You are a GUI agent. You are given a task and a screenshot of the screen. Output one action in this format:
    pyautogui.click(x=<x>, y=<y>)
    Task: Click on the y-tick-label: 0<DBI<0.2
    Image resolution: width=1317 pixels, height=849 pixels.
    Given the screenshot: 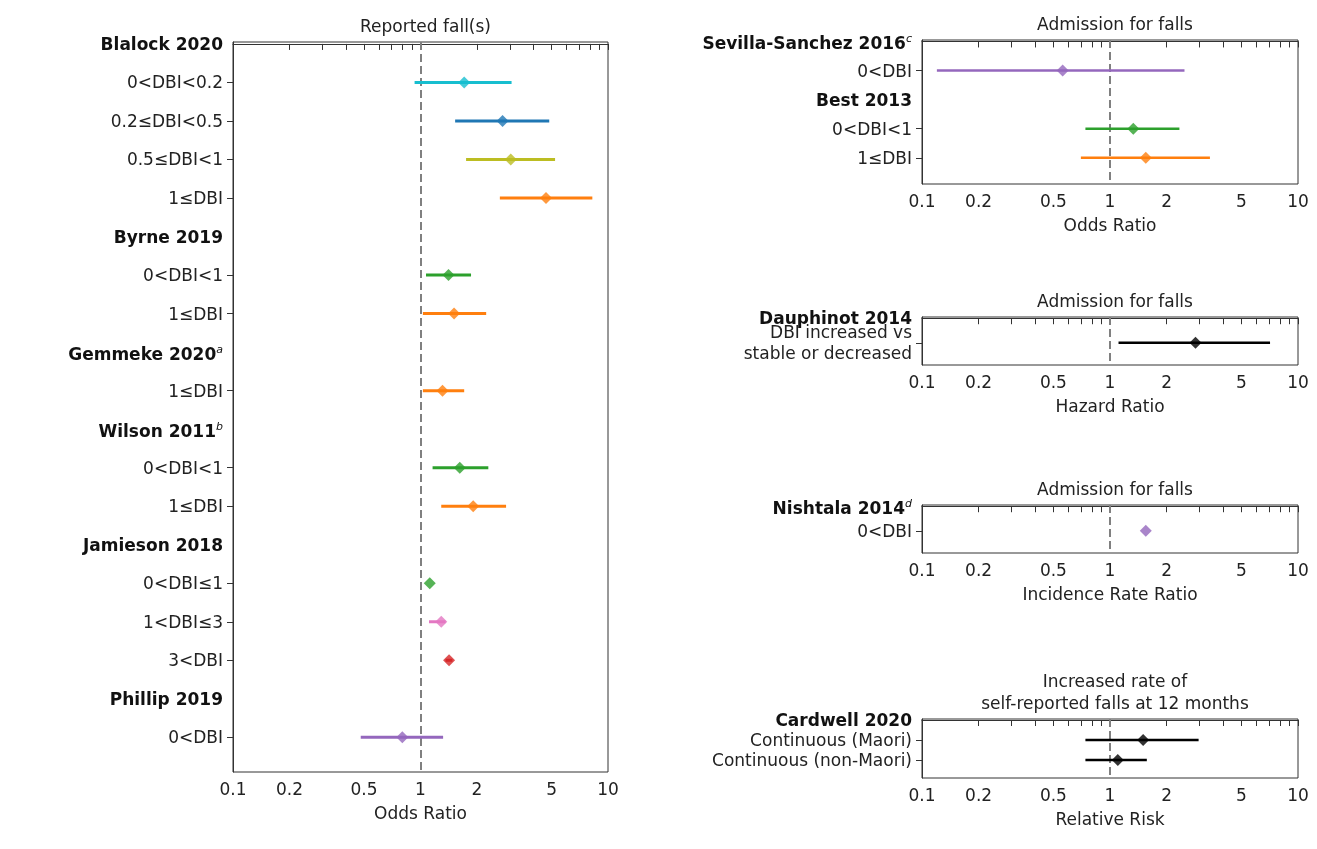 What is the action you would take?
    pyautogui.click(x=174, y=82)
    